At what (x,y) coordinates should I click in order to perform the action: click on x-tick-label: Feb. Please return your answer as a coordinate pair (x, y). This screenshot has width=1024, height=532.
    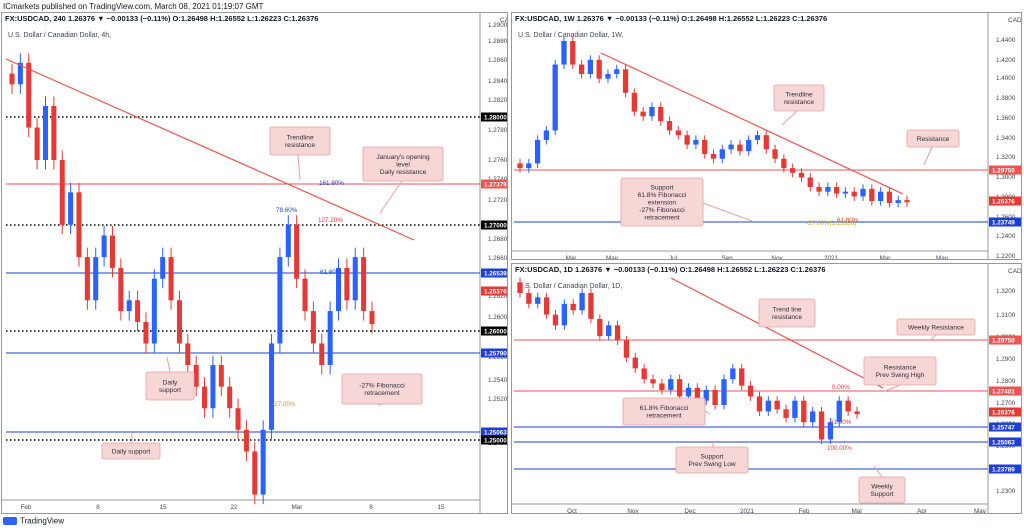
    Looking at the image, I should click on (26, 507).